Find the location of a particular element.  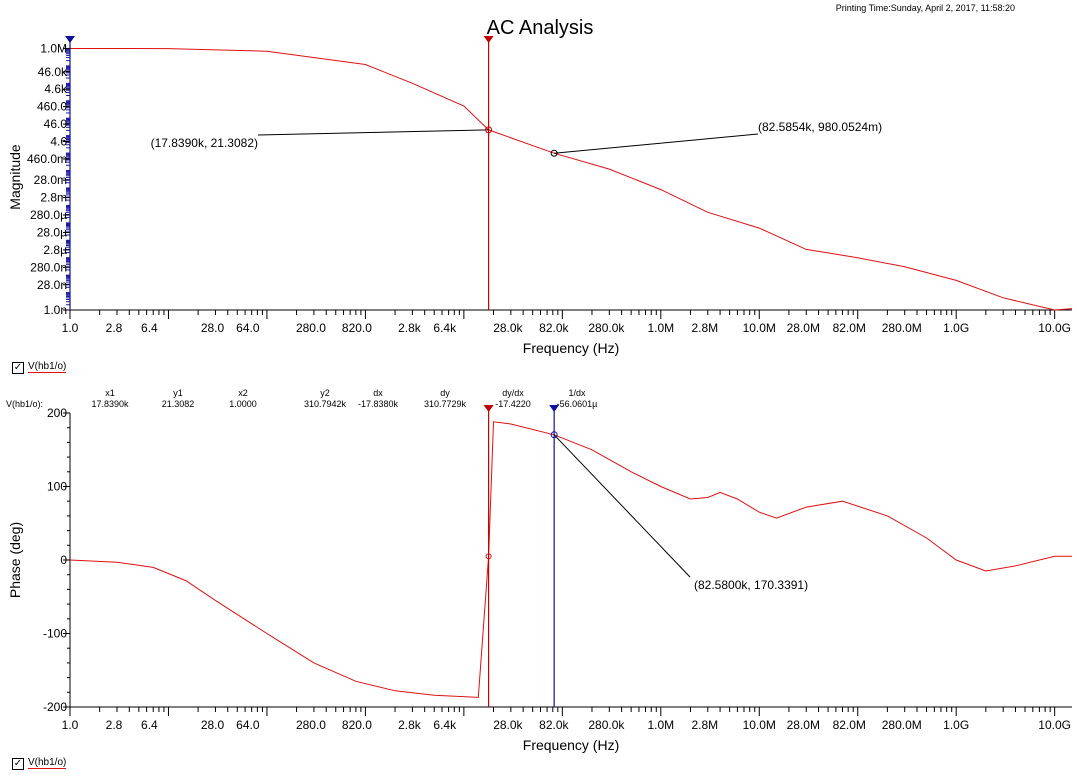

cursor-col-header: dy/dx is located at coordinates (513, 393).